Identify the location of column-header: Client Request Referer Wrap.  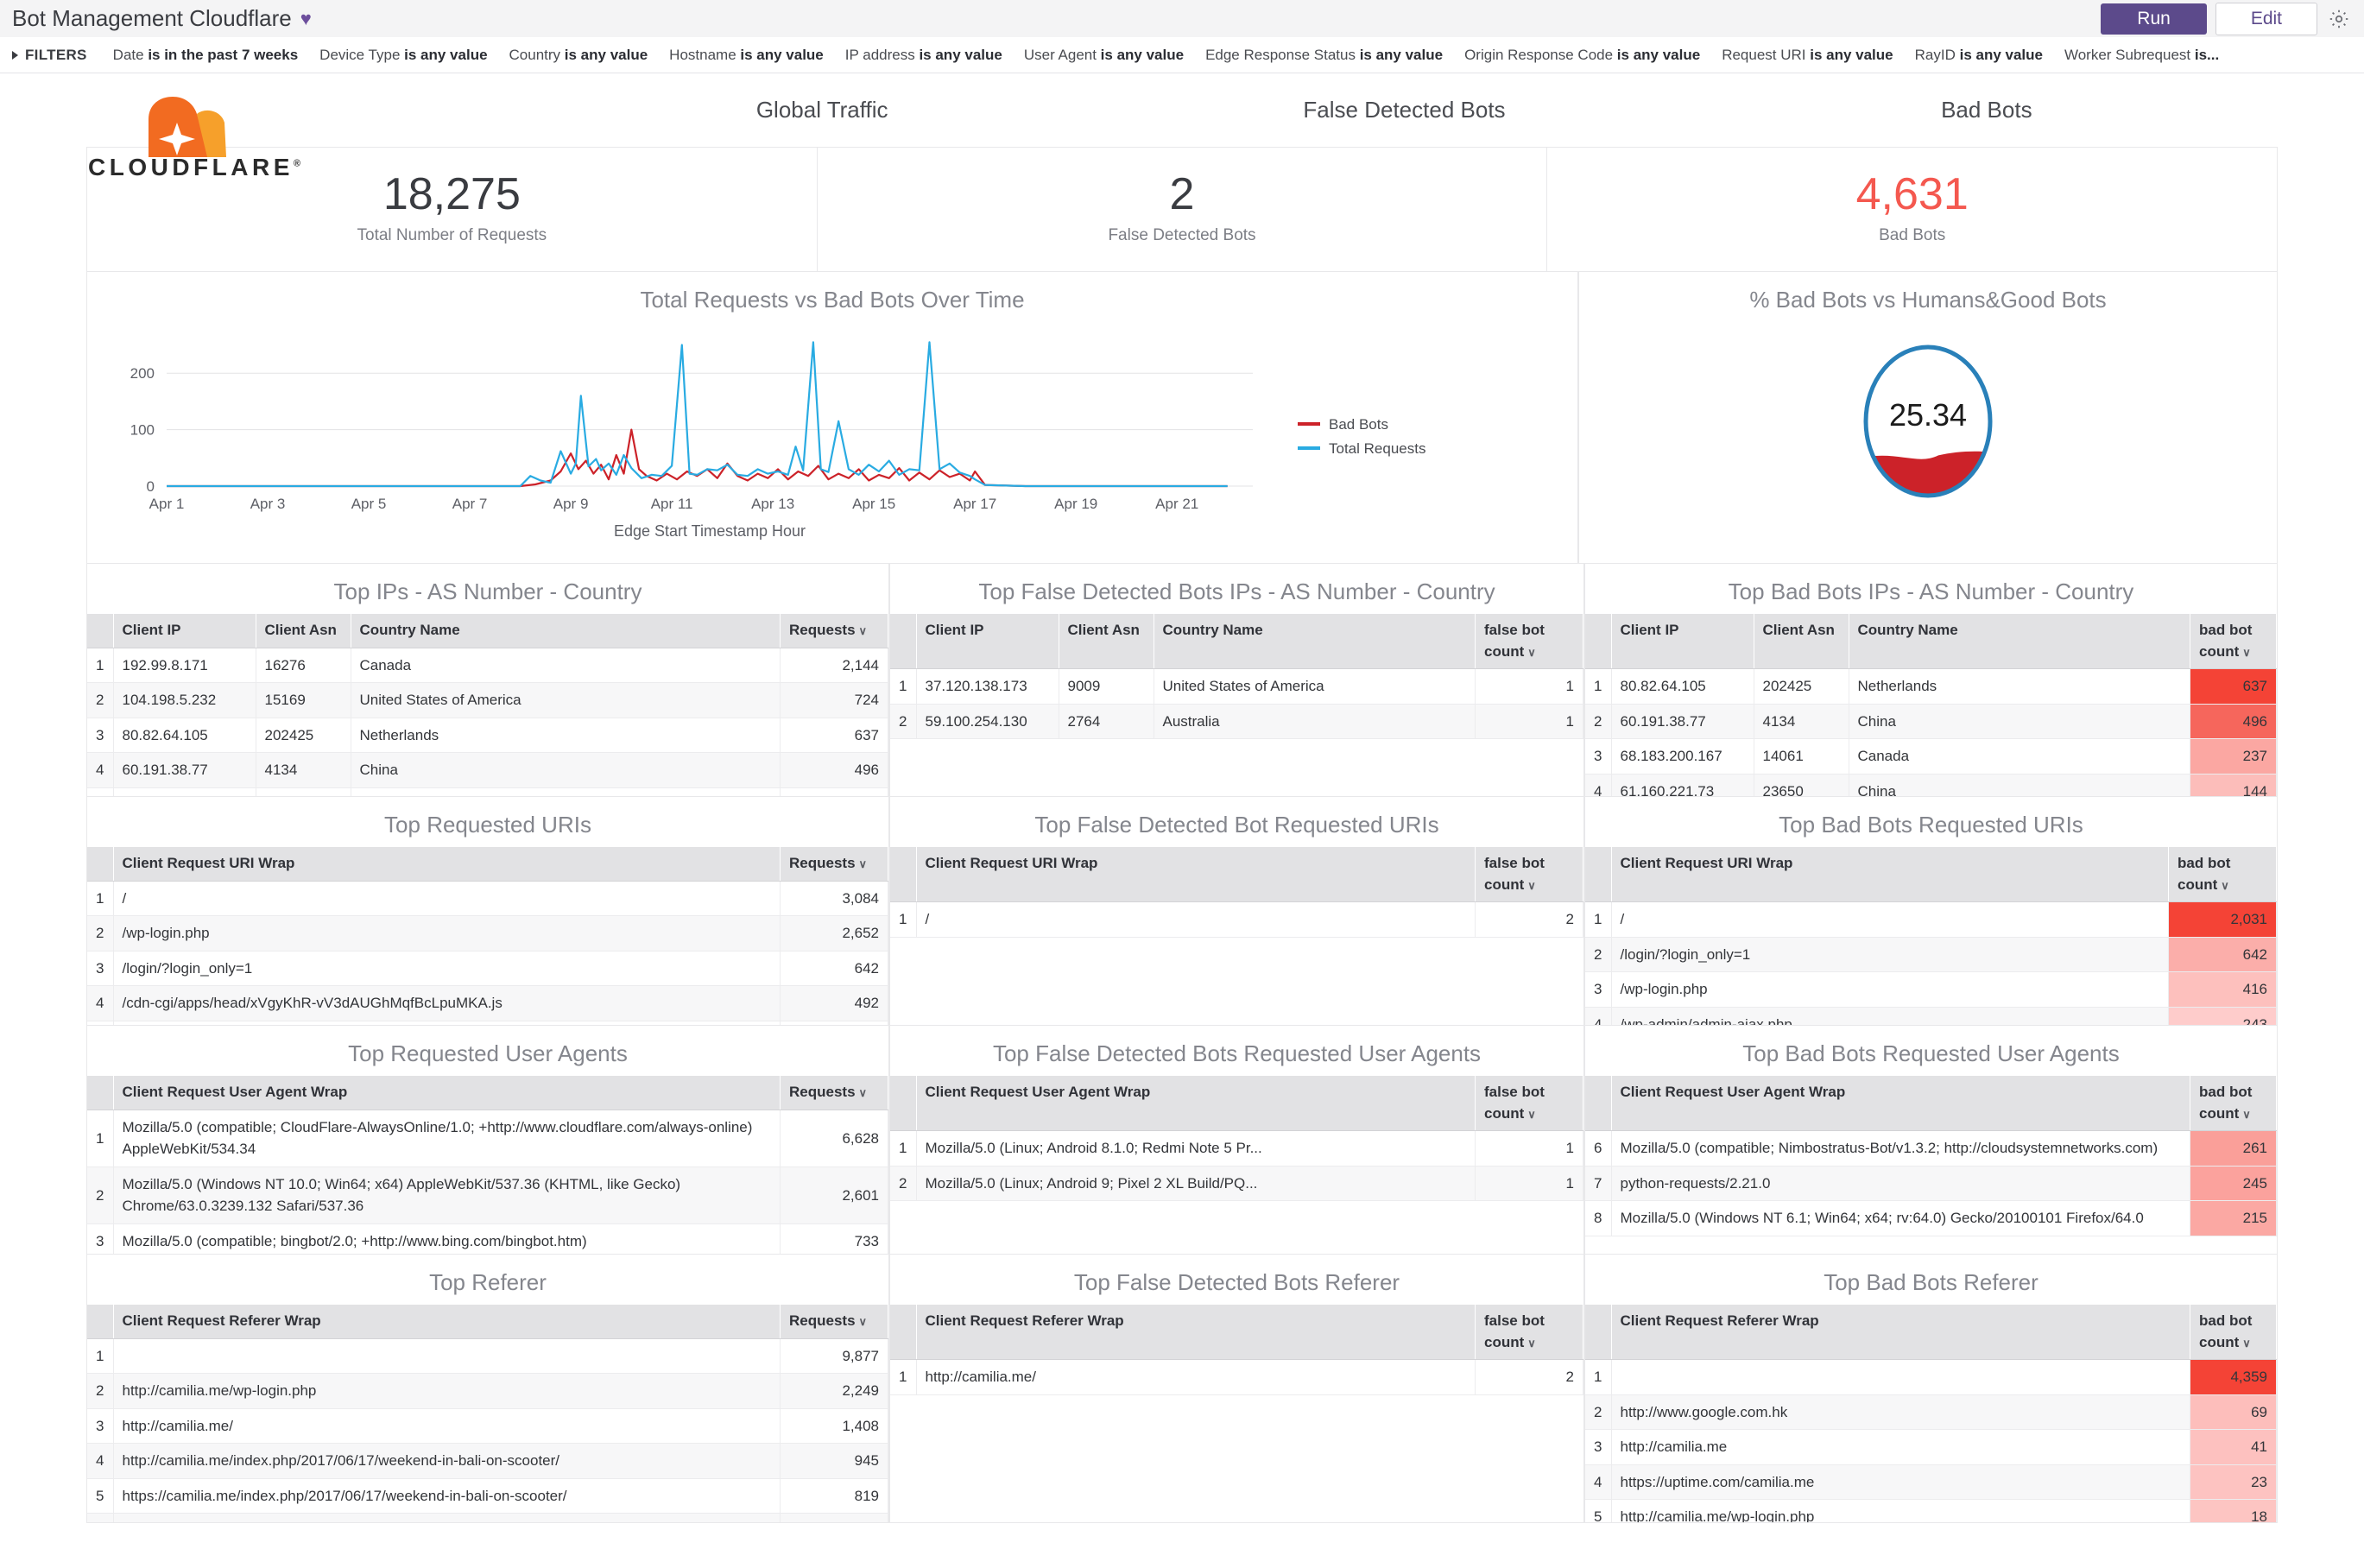
(1196, 1333).